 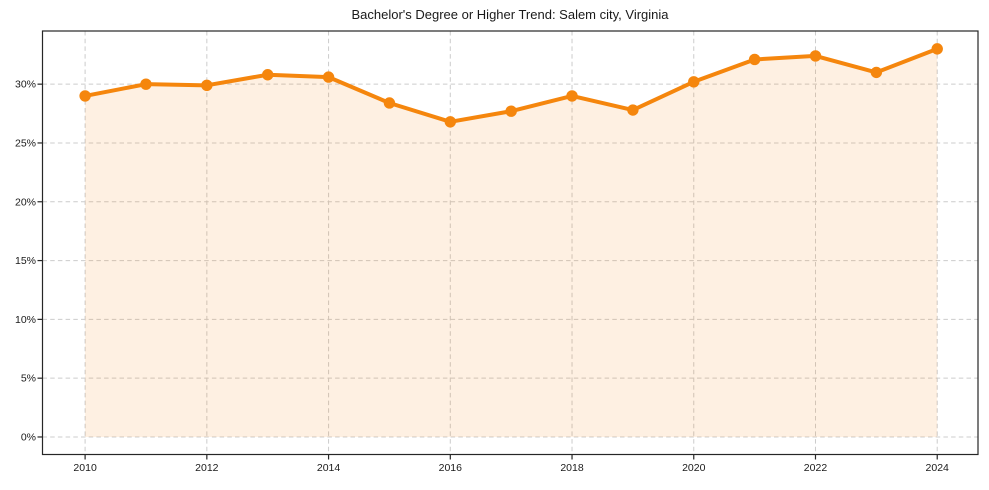 I want to click on x-axis-tick-label: 2018, so click(x=572, y=468).